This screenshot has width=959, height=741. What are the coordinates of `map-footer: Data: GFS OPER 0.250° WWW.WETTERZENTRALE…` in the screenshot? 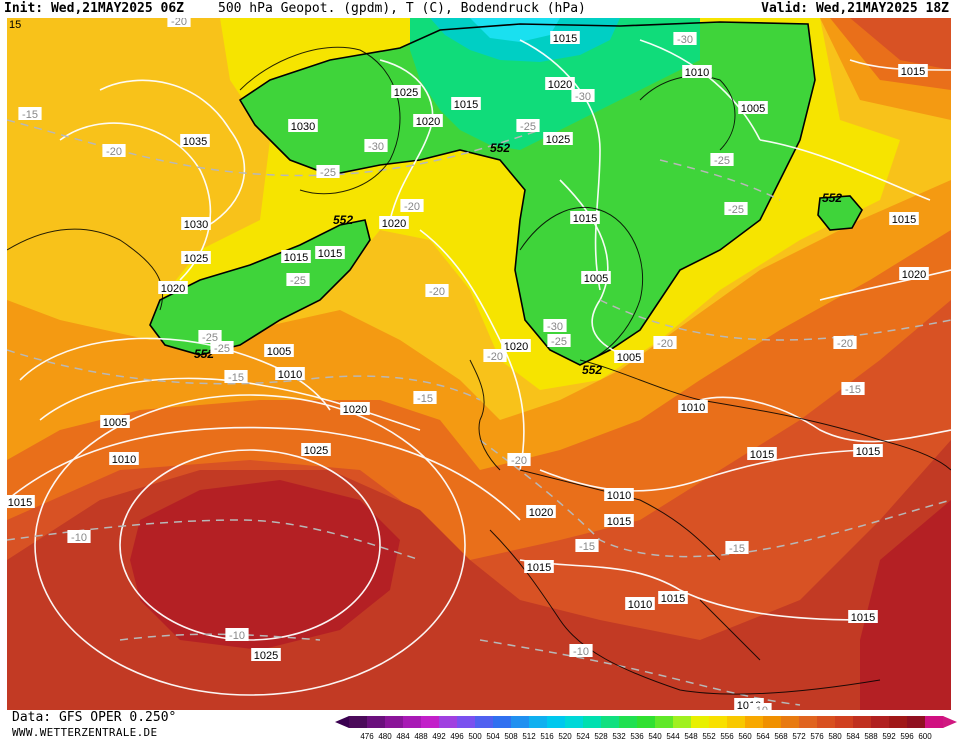 It's located at (479, 725).